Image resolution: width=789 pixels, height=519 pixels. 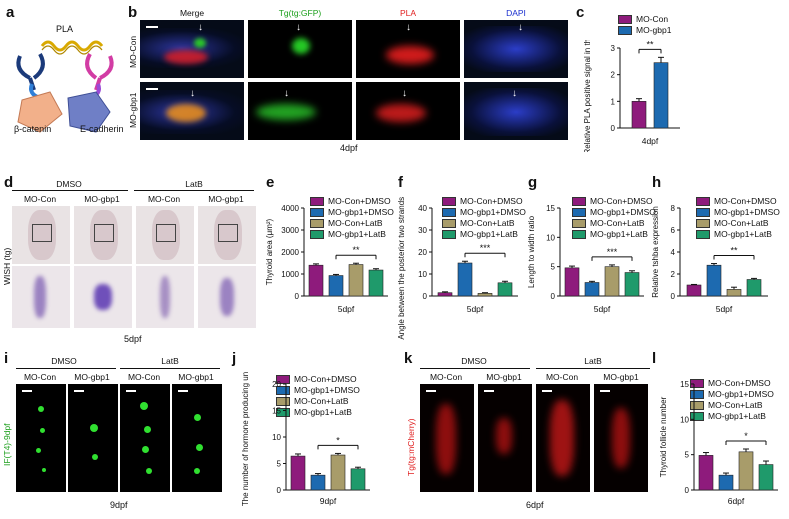 What do you see at coordinates (10, 12) in the screenshot?
I see `panel-letter: a` at bounding box center [10, 12].